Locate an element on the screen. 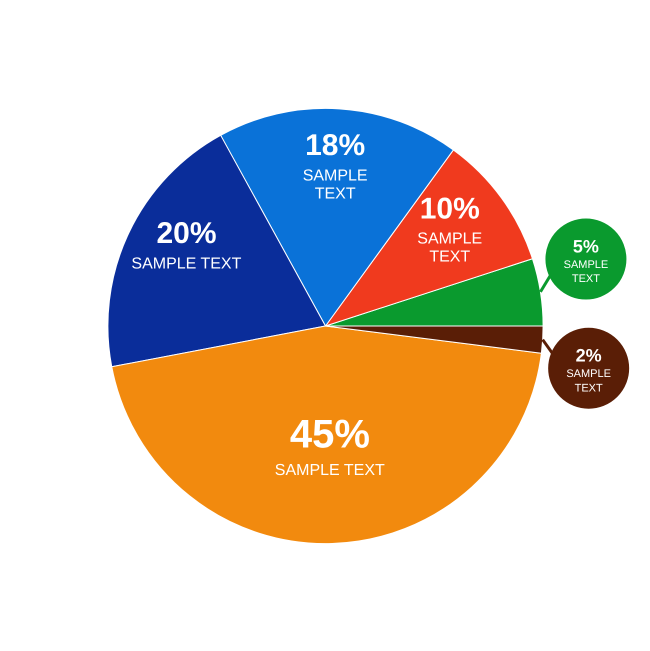 This screenshot has height=651, width=650. data-label: 18% is located at coordinates (335, 145).